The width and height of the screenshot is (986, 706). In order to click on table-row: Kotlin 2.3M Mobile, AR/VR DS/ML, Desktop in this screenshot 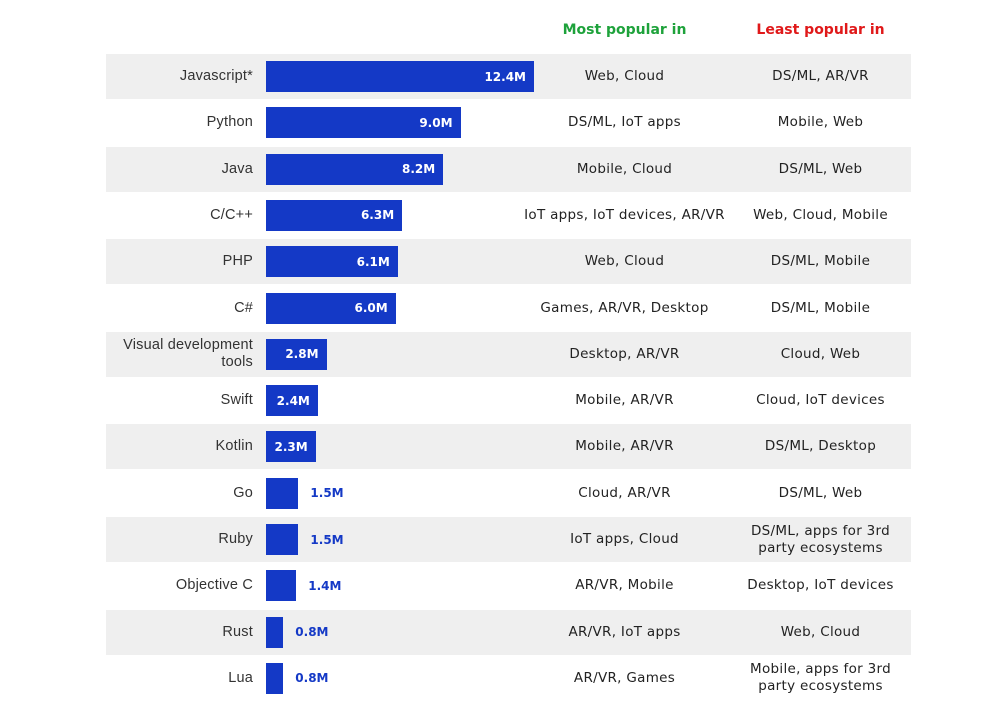, I will do `click(508, 447)`.